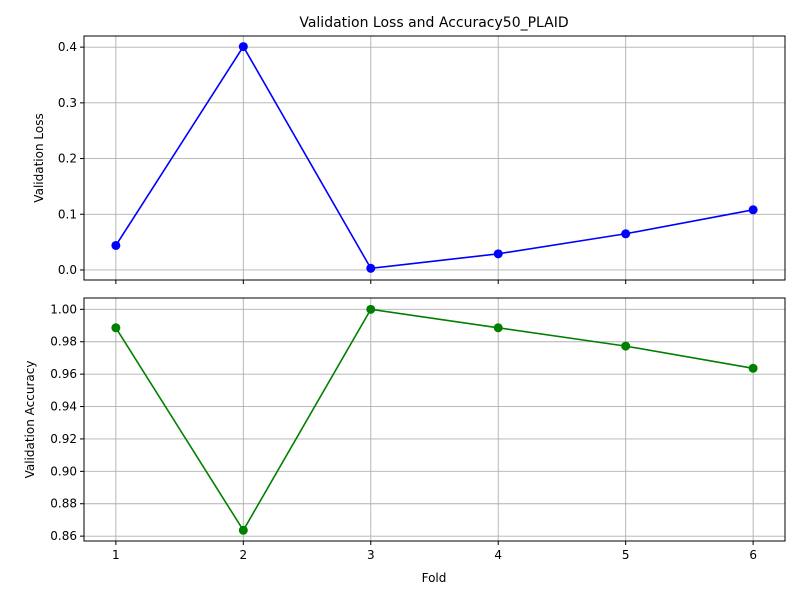 The width and height of the screenshot is (800, 600). I want to click on loss-ytick-label: 0.2, so click(67, 159).